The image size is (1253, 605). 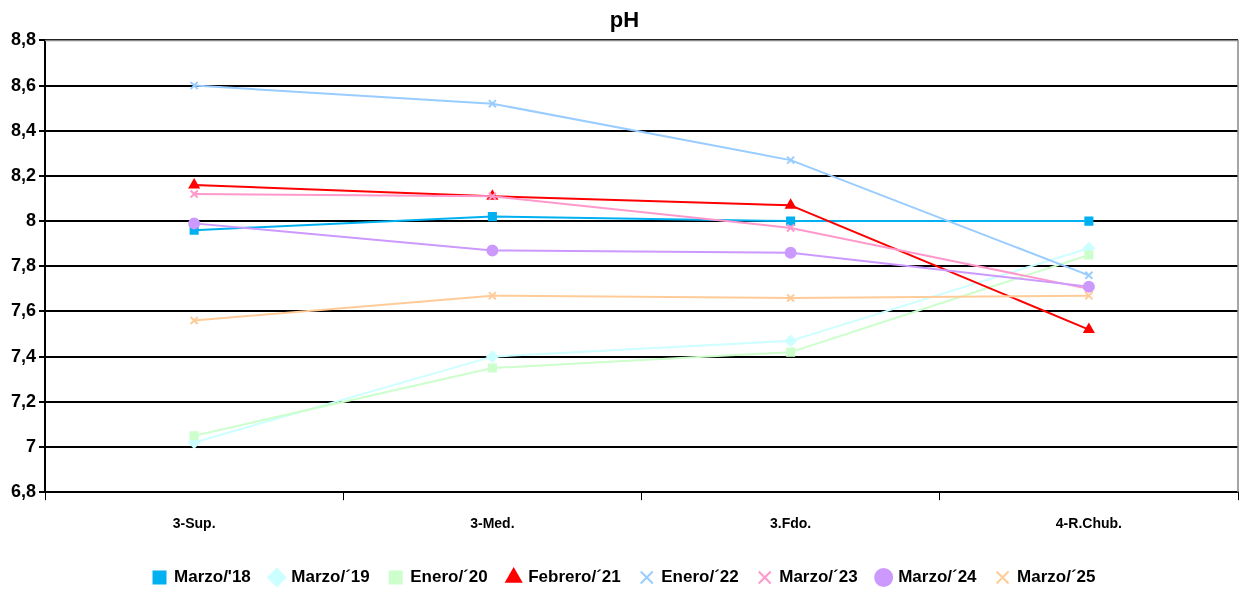 What do you see at coordinates (449, 577) in the screenshot?
I see `legend-label: Enero/´20` at bounding box center [449, 577].